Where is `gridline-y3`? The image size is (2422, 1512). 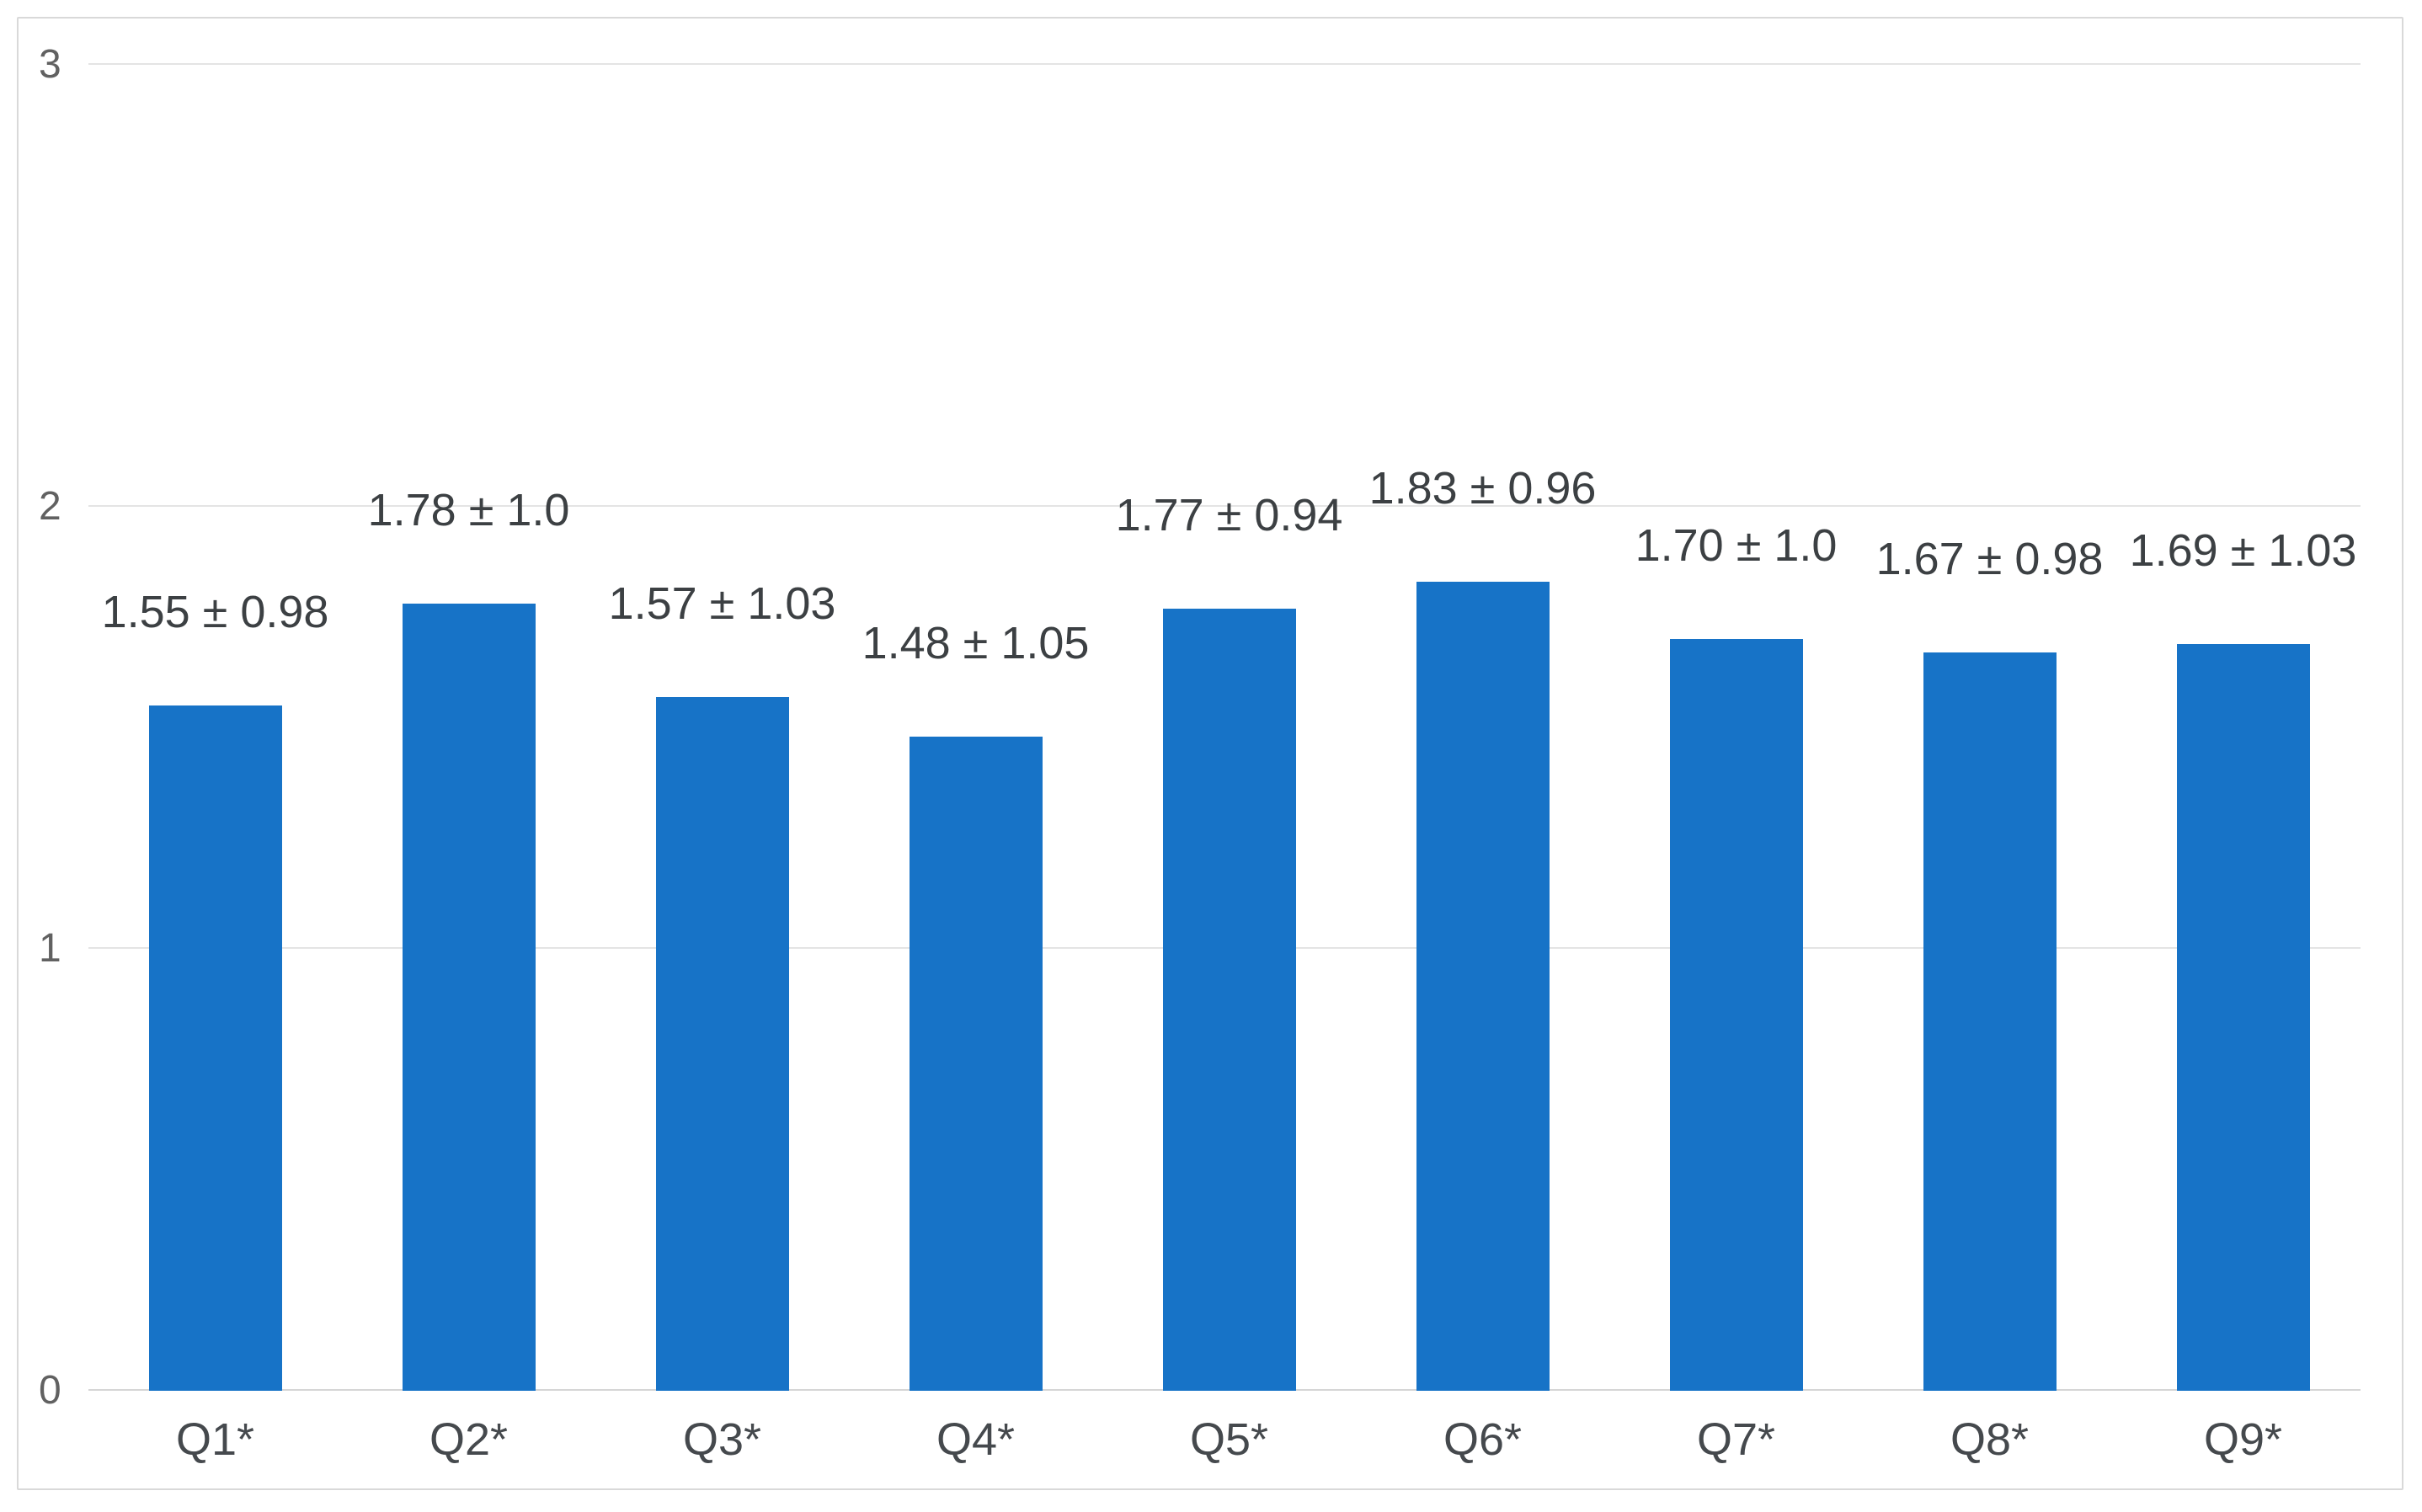 gridline-y3 is located at coordinates (1224, 64).